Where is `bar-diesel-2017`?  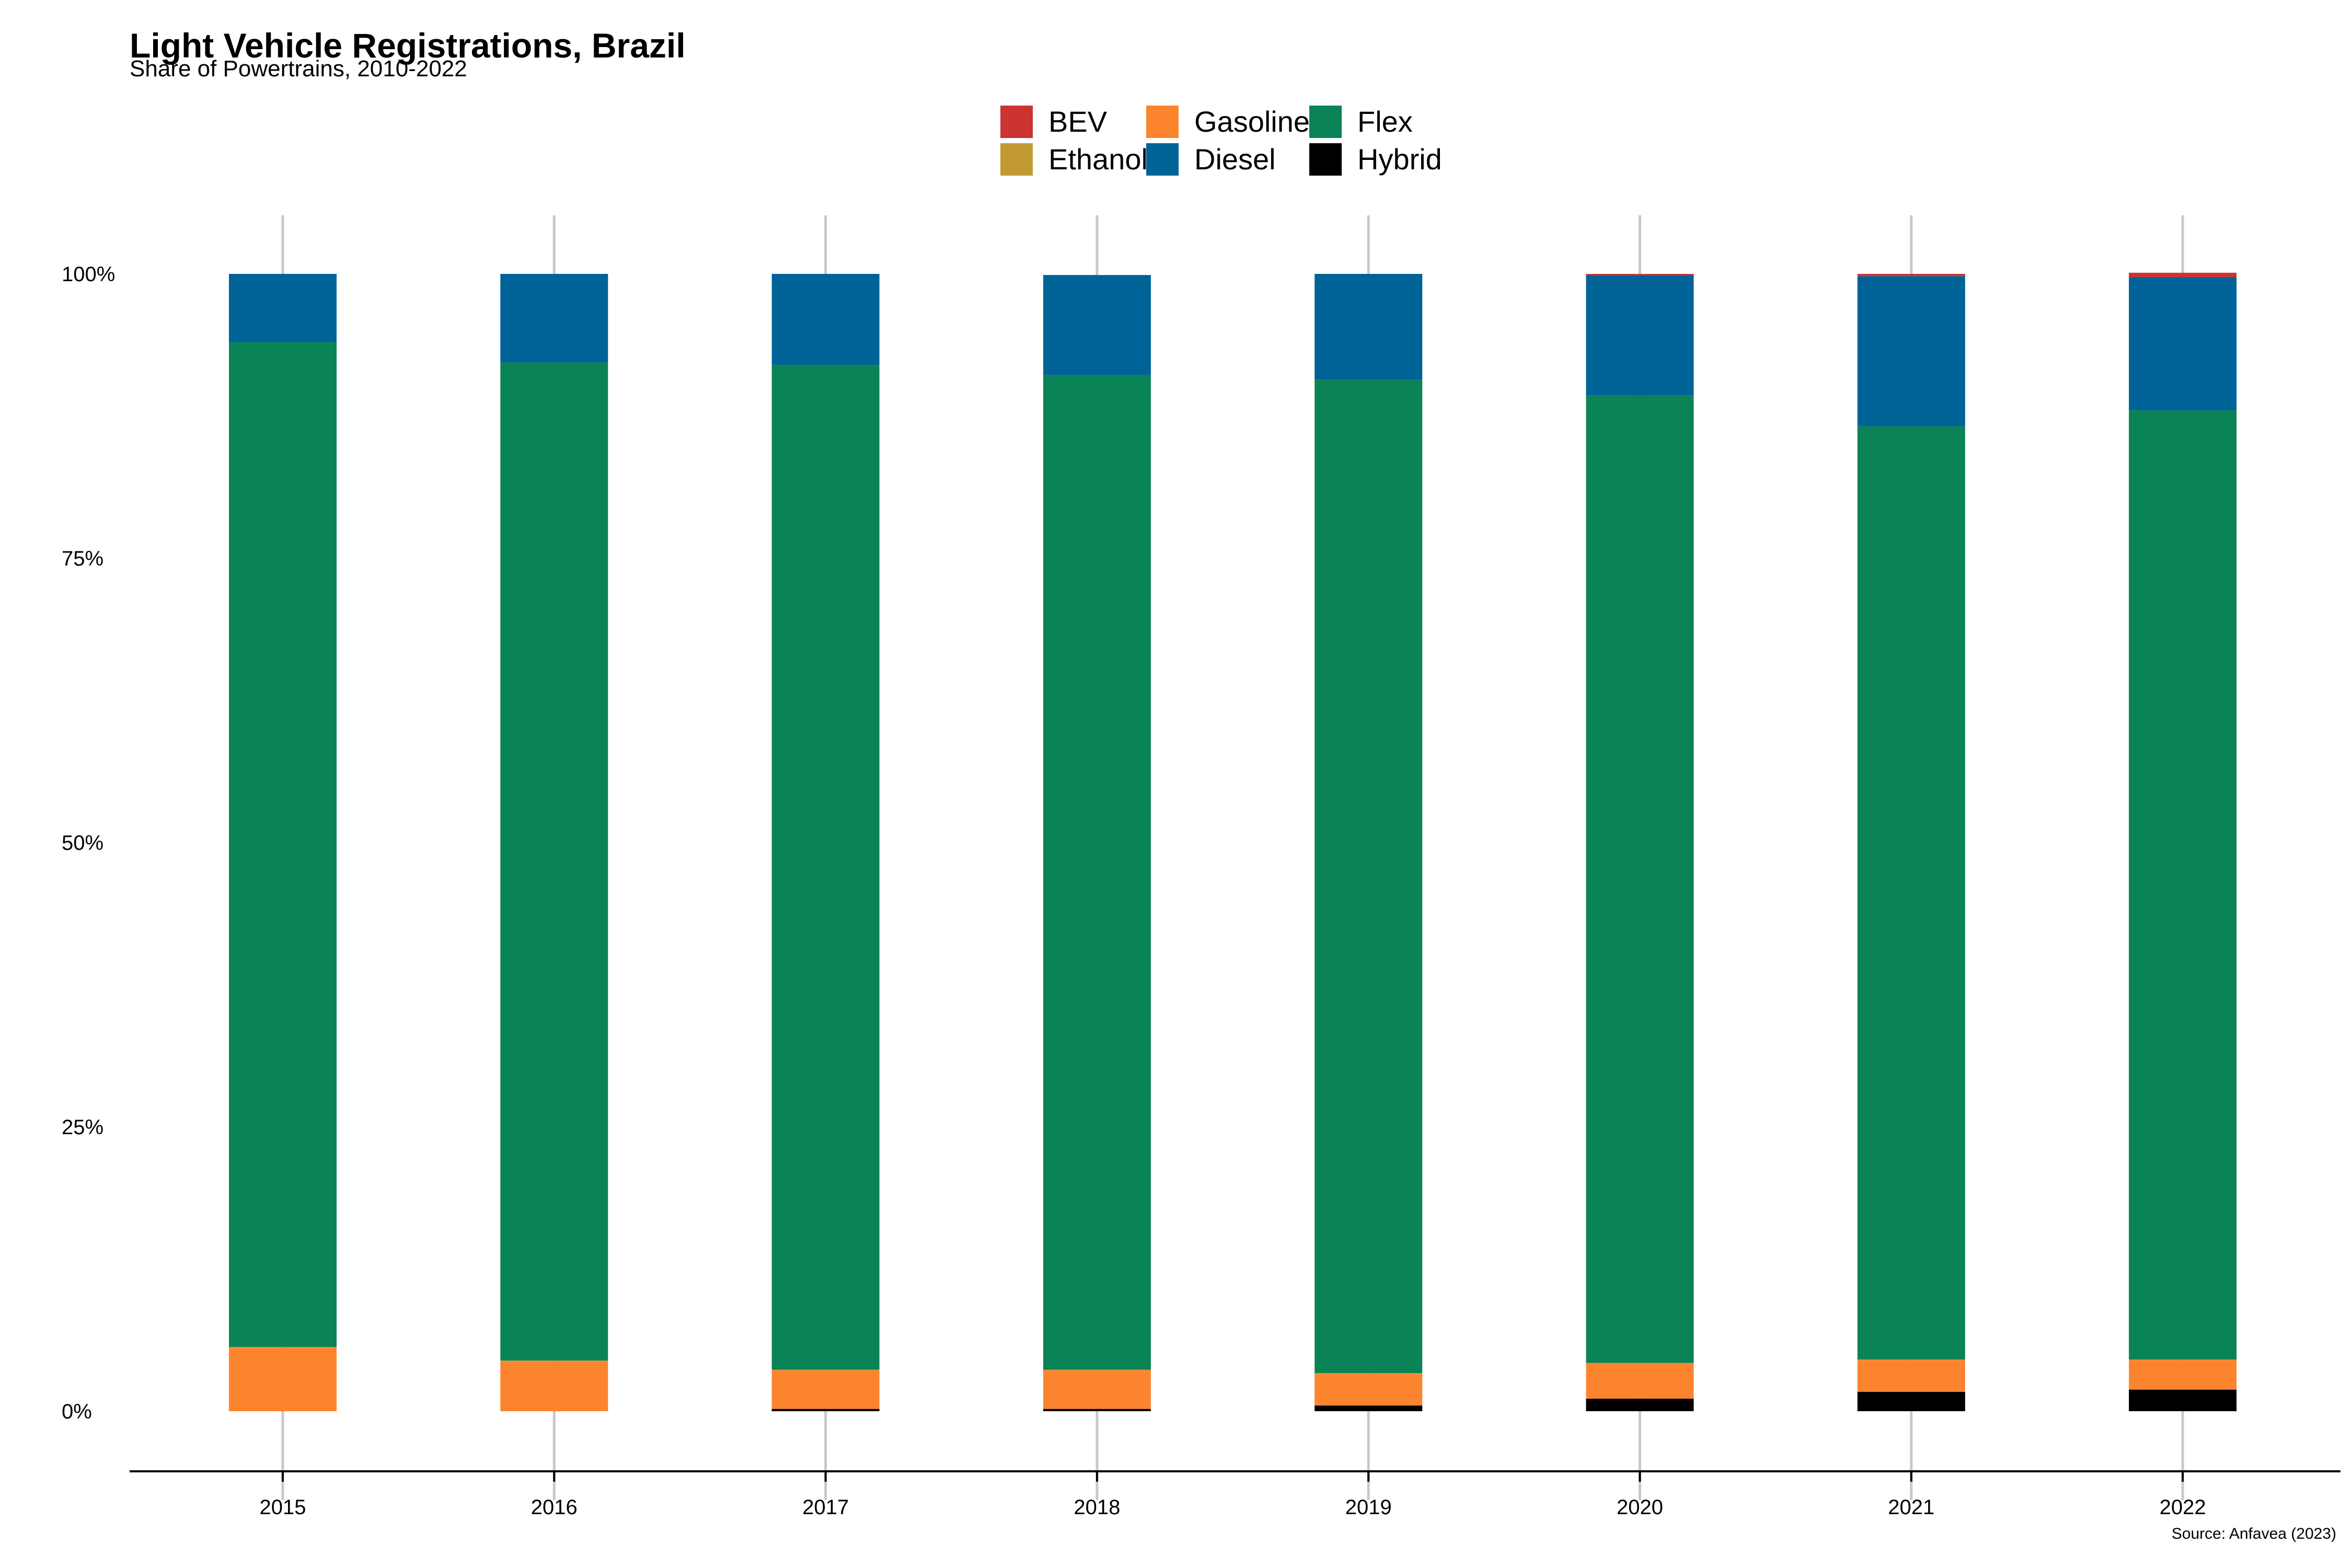
bar-diesel-2017 is located at coordinates (825, 319).